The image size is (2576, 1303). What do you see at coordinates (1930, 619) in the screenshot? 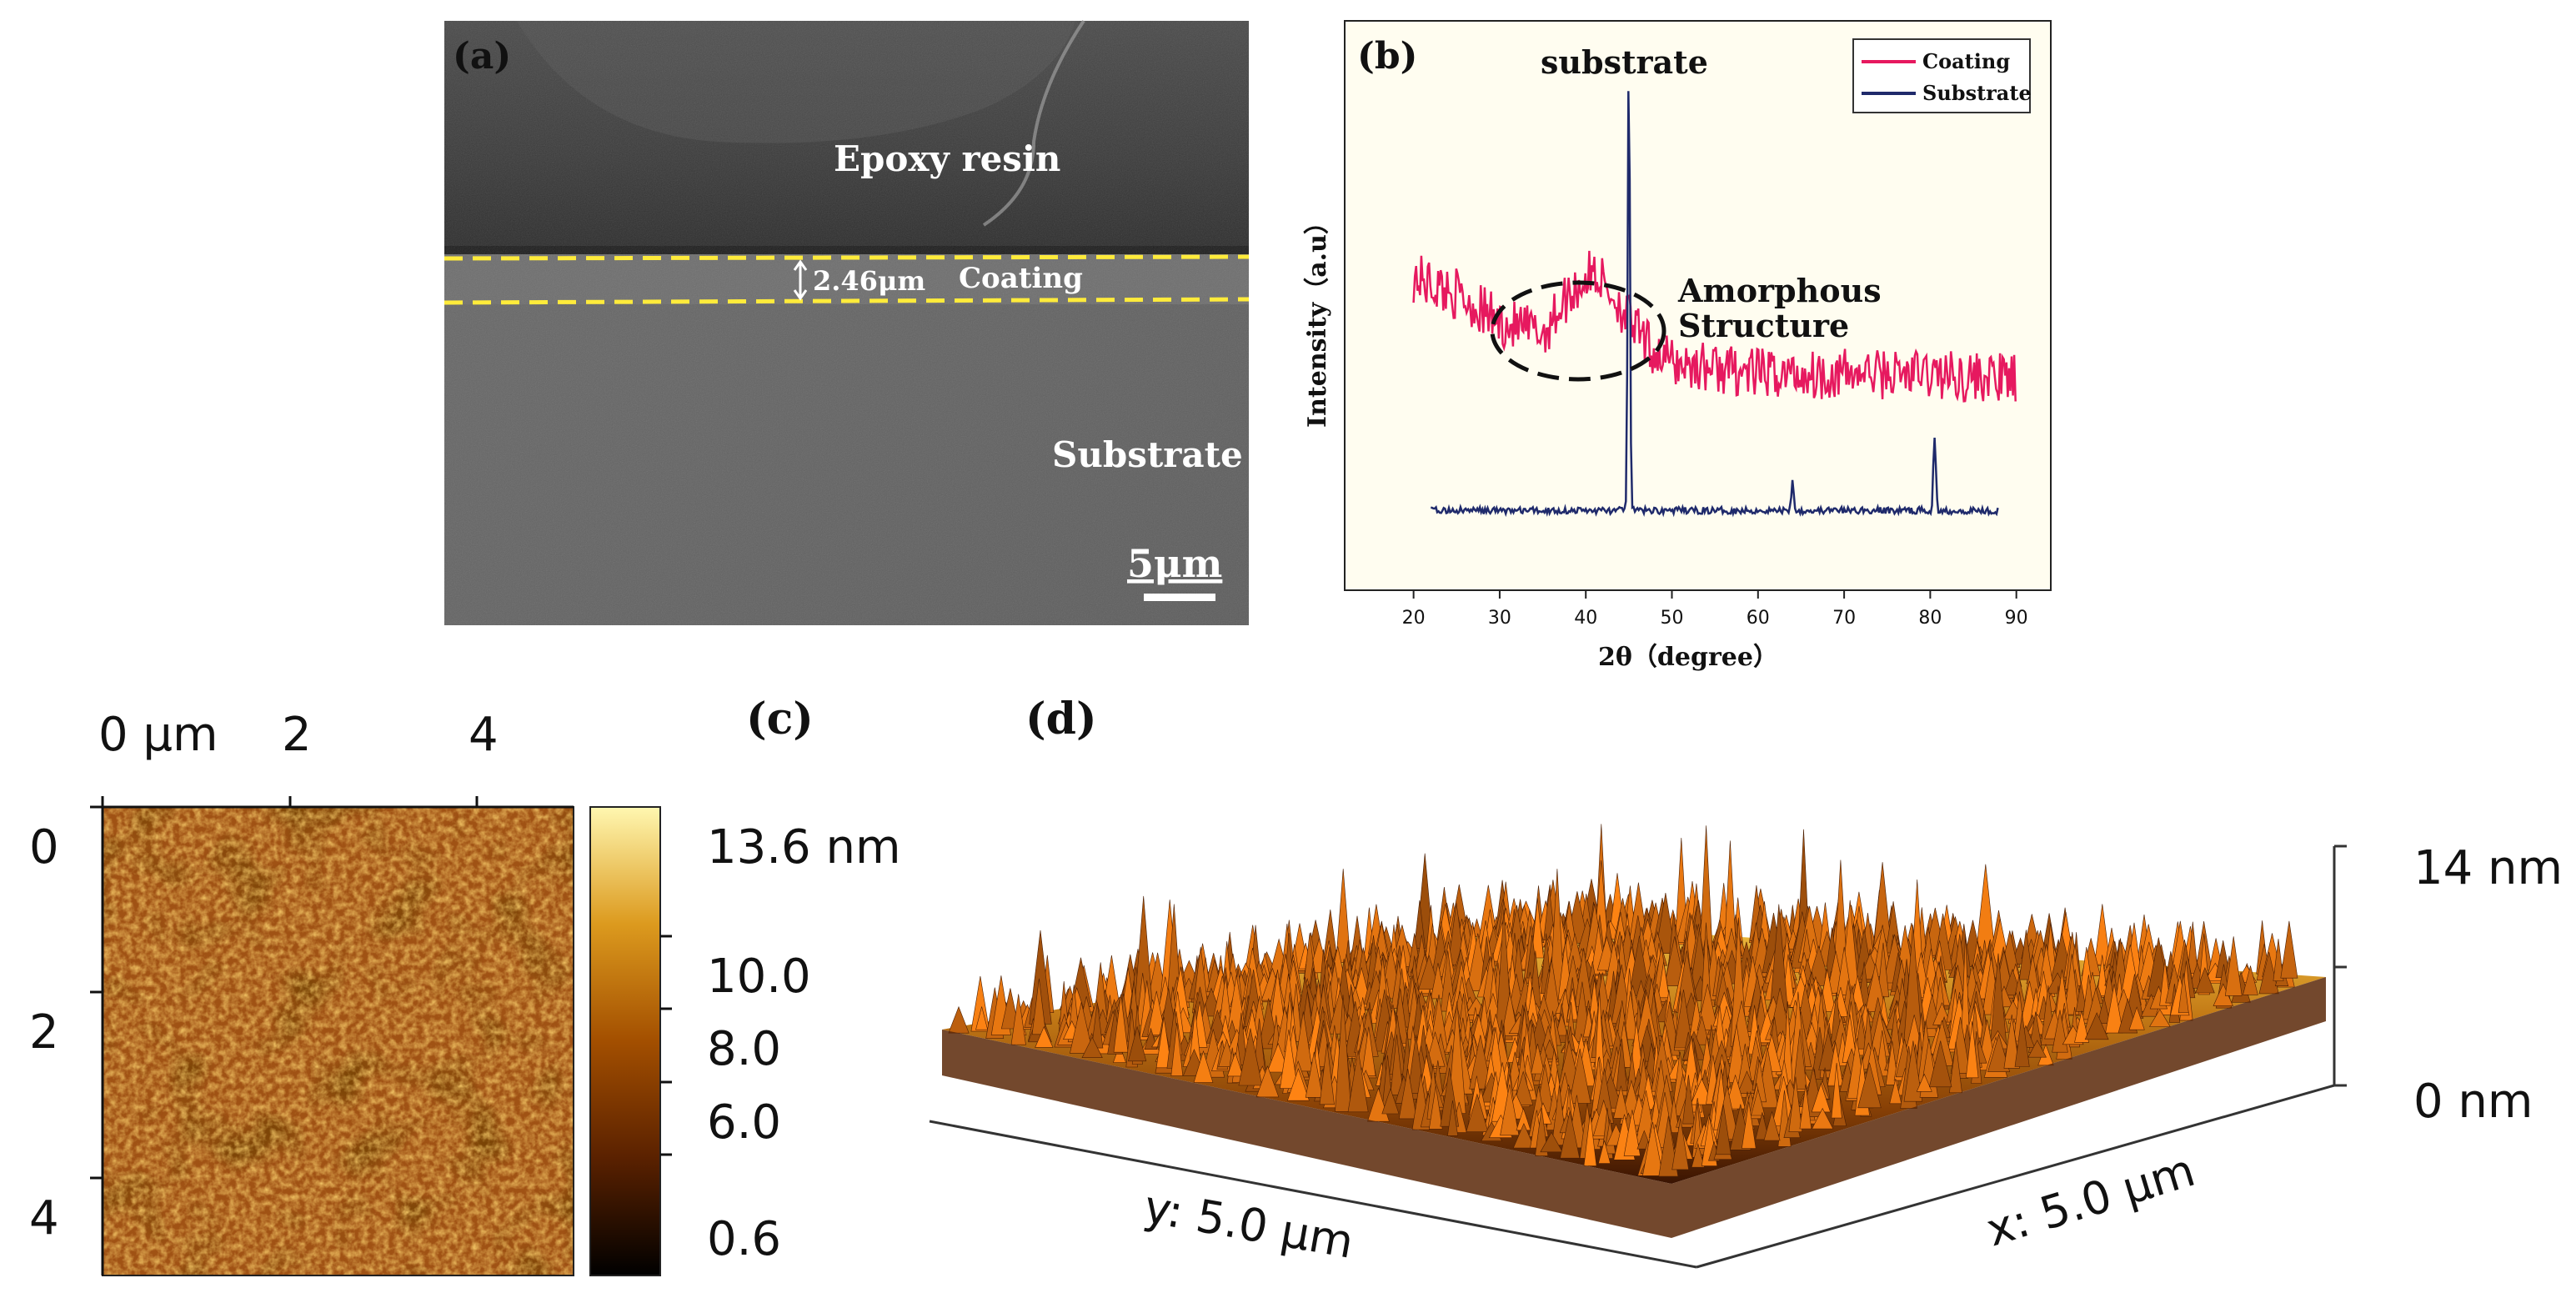
I see `xrd-xtick-label: 80` at bounding box center [1930, 619].